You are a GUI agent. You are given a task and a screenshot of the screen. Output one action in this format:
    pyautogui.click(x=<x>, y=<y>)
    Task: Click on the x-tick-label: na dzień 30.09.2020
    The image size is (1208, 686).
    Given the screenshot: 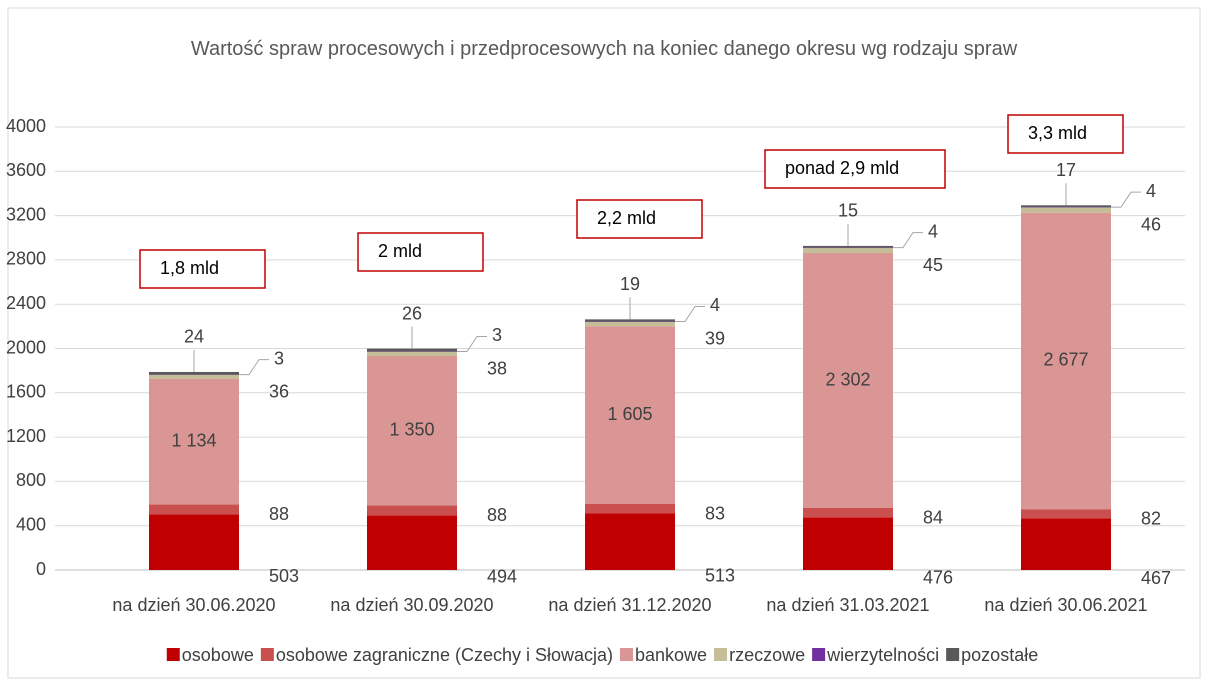 What is the action you would take?
    pyautogui.click(x=411, y=605)
    